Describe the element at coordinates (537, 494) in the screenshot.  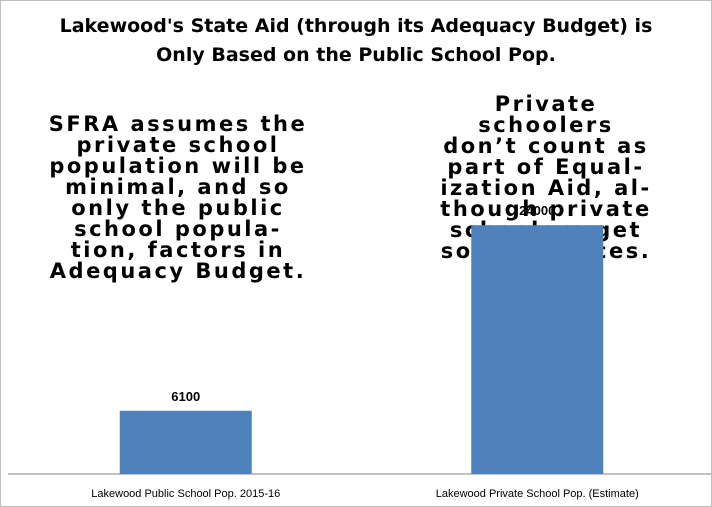
I see `x-tick-label-1: Lakewood Private School Pop. (Estimate)` at that location.